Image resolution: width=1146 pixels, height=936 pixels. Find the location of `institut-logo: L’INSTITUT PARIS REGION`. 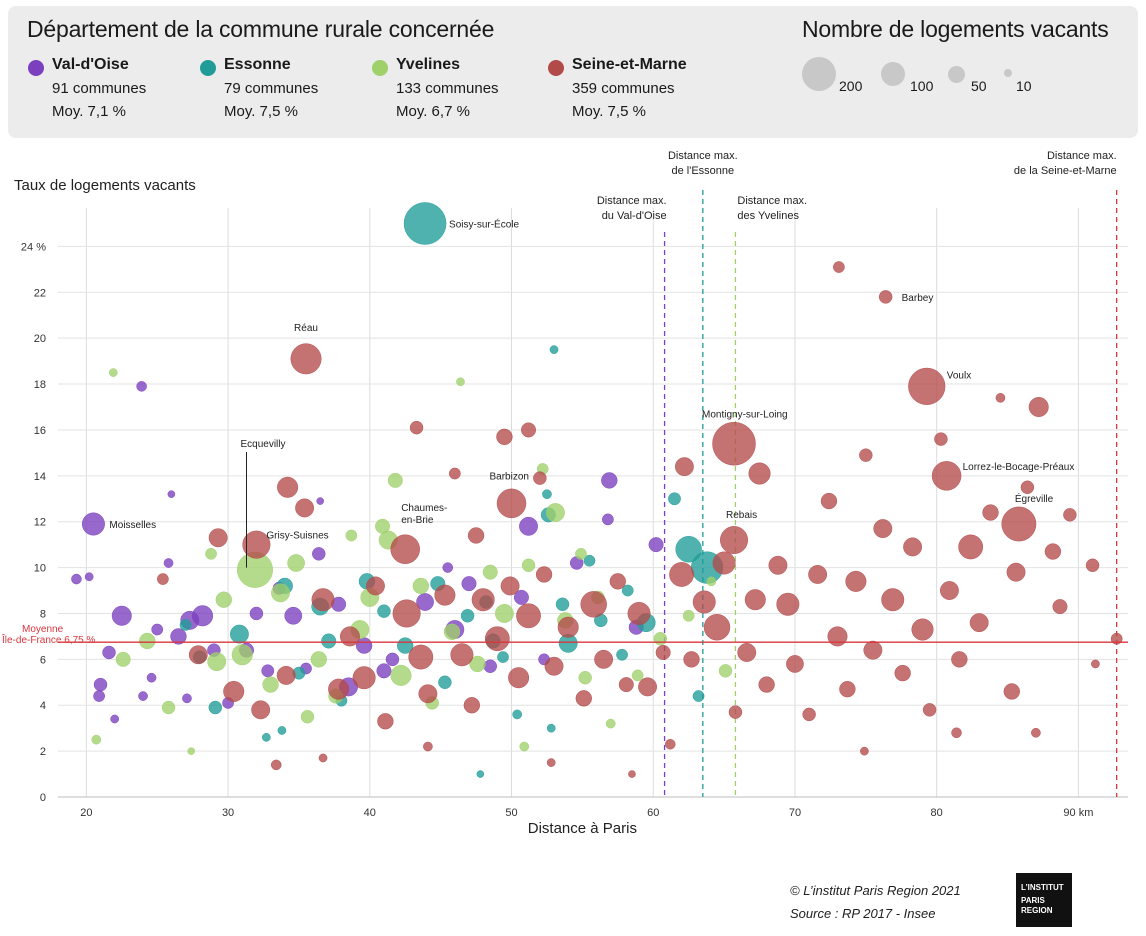

institut-logo: L’INSTITUT PARIS REGION is located at coordinates (1044, 900).